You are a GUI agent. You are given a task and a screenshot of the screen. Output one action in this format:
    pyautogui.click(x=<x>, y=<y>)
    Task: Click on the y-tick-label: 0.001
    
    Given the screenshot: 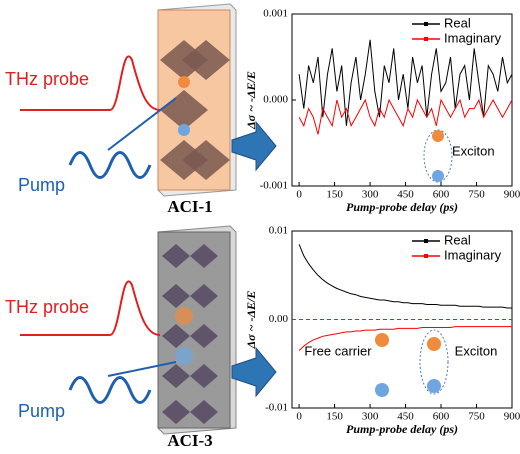 What is the action you would take?
    pyautogui.click(x=275, y=14)
    